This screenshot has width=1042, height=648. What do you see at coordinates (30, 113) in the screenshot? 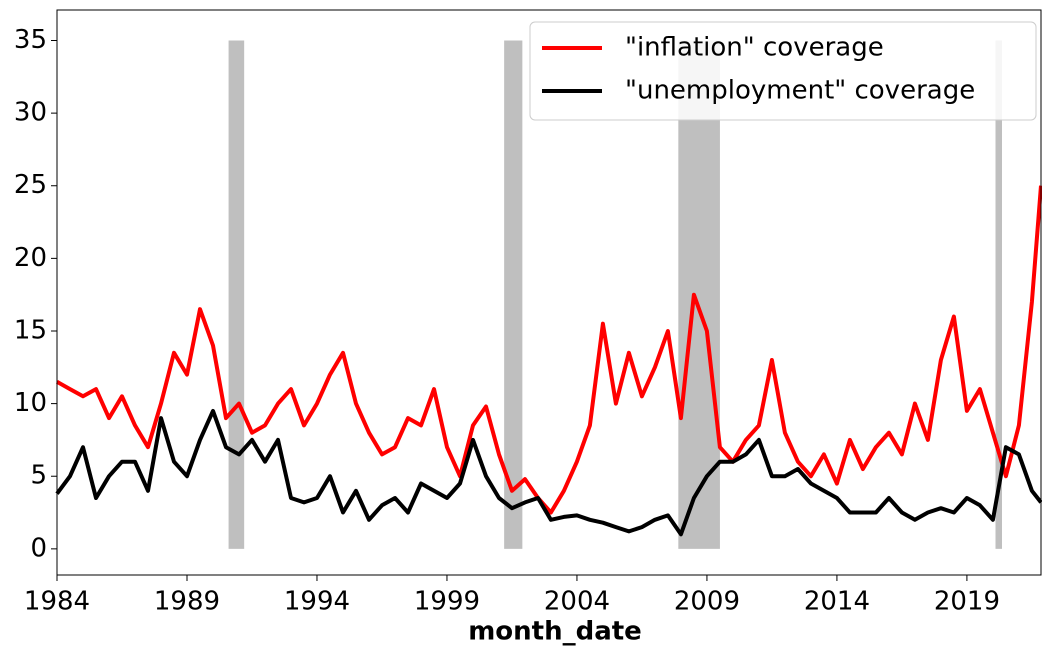
I see `y-tick-label: 30` at bounding box center [30, 113].